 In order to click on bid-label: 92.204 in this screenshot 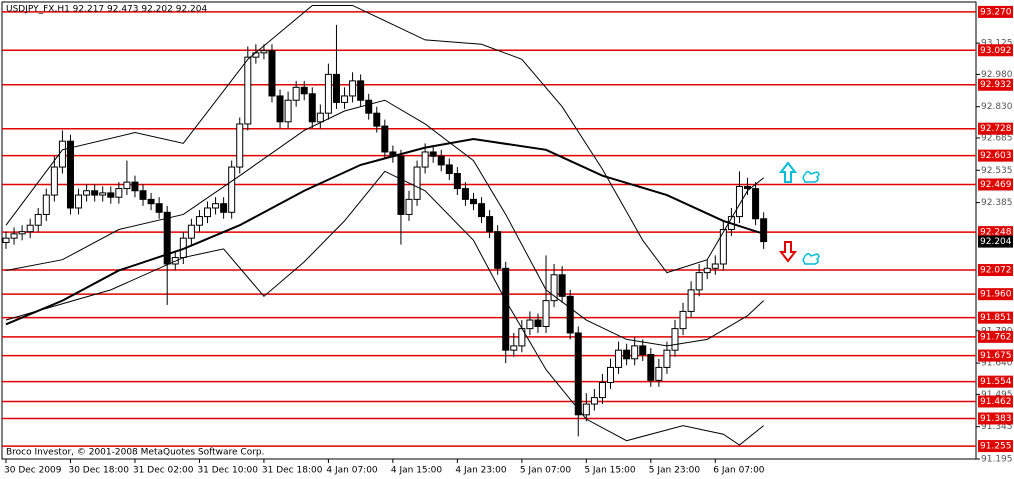, I will do `click(996, 242)`.